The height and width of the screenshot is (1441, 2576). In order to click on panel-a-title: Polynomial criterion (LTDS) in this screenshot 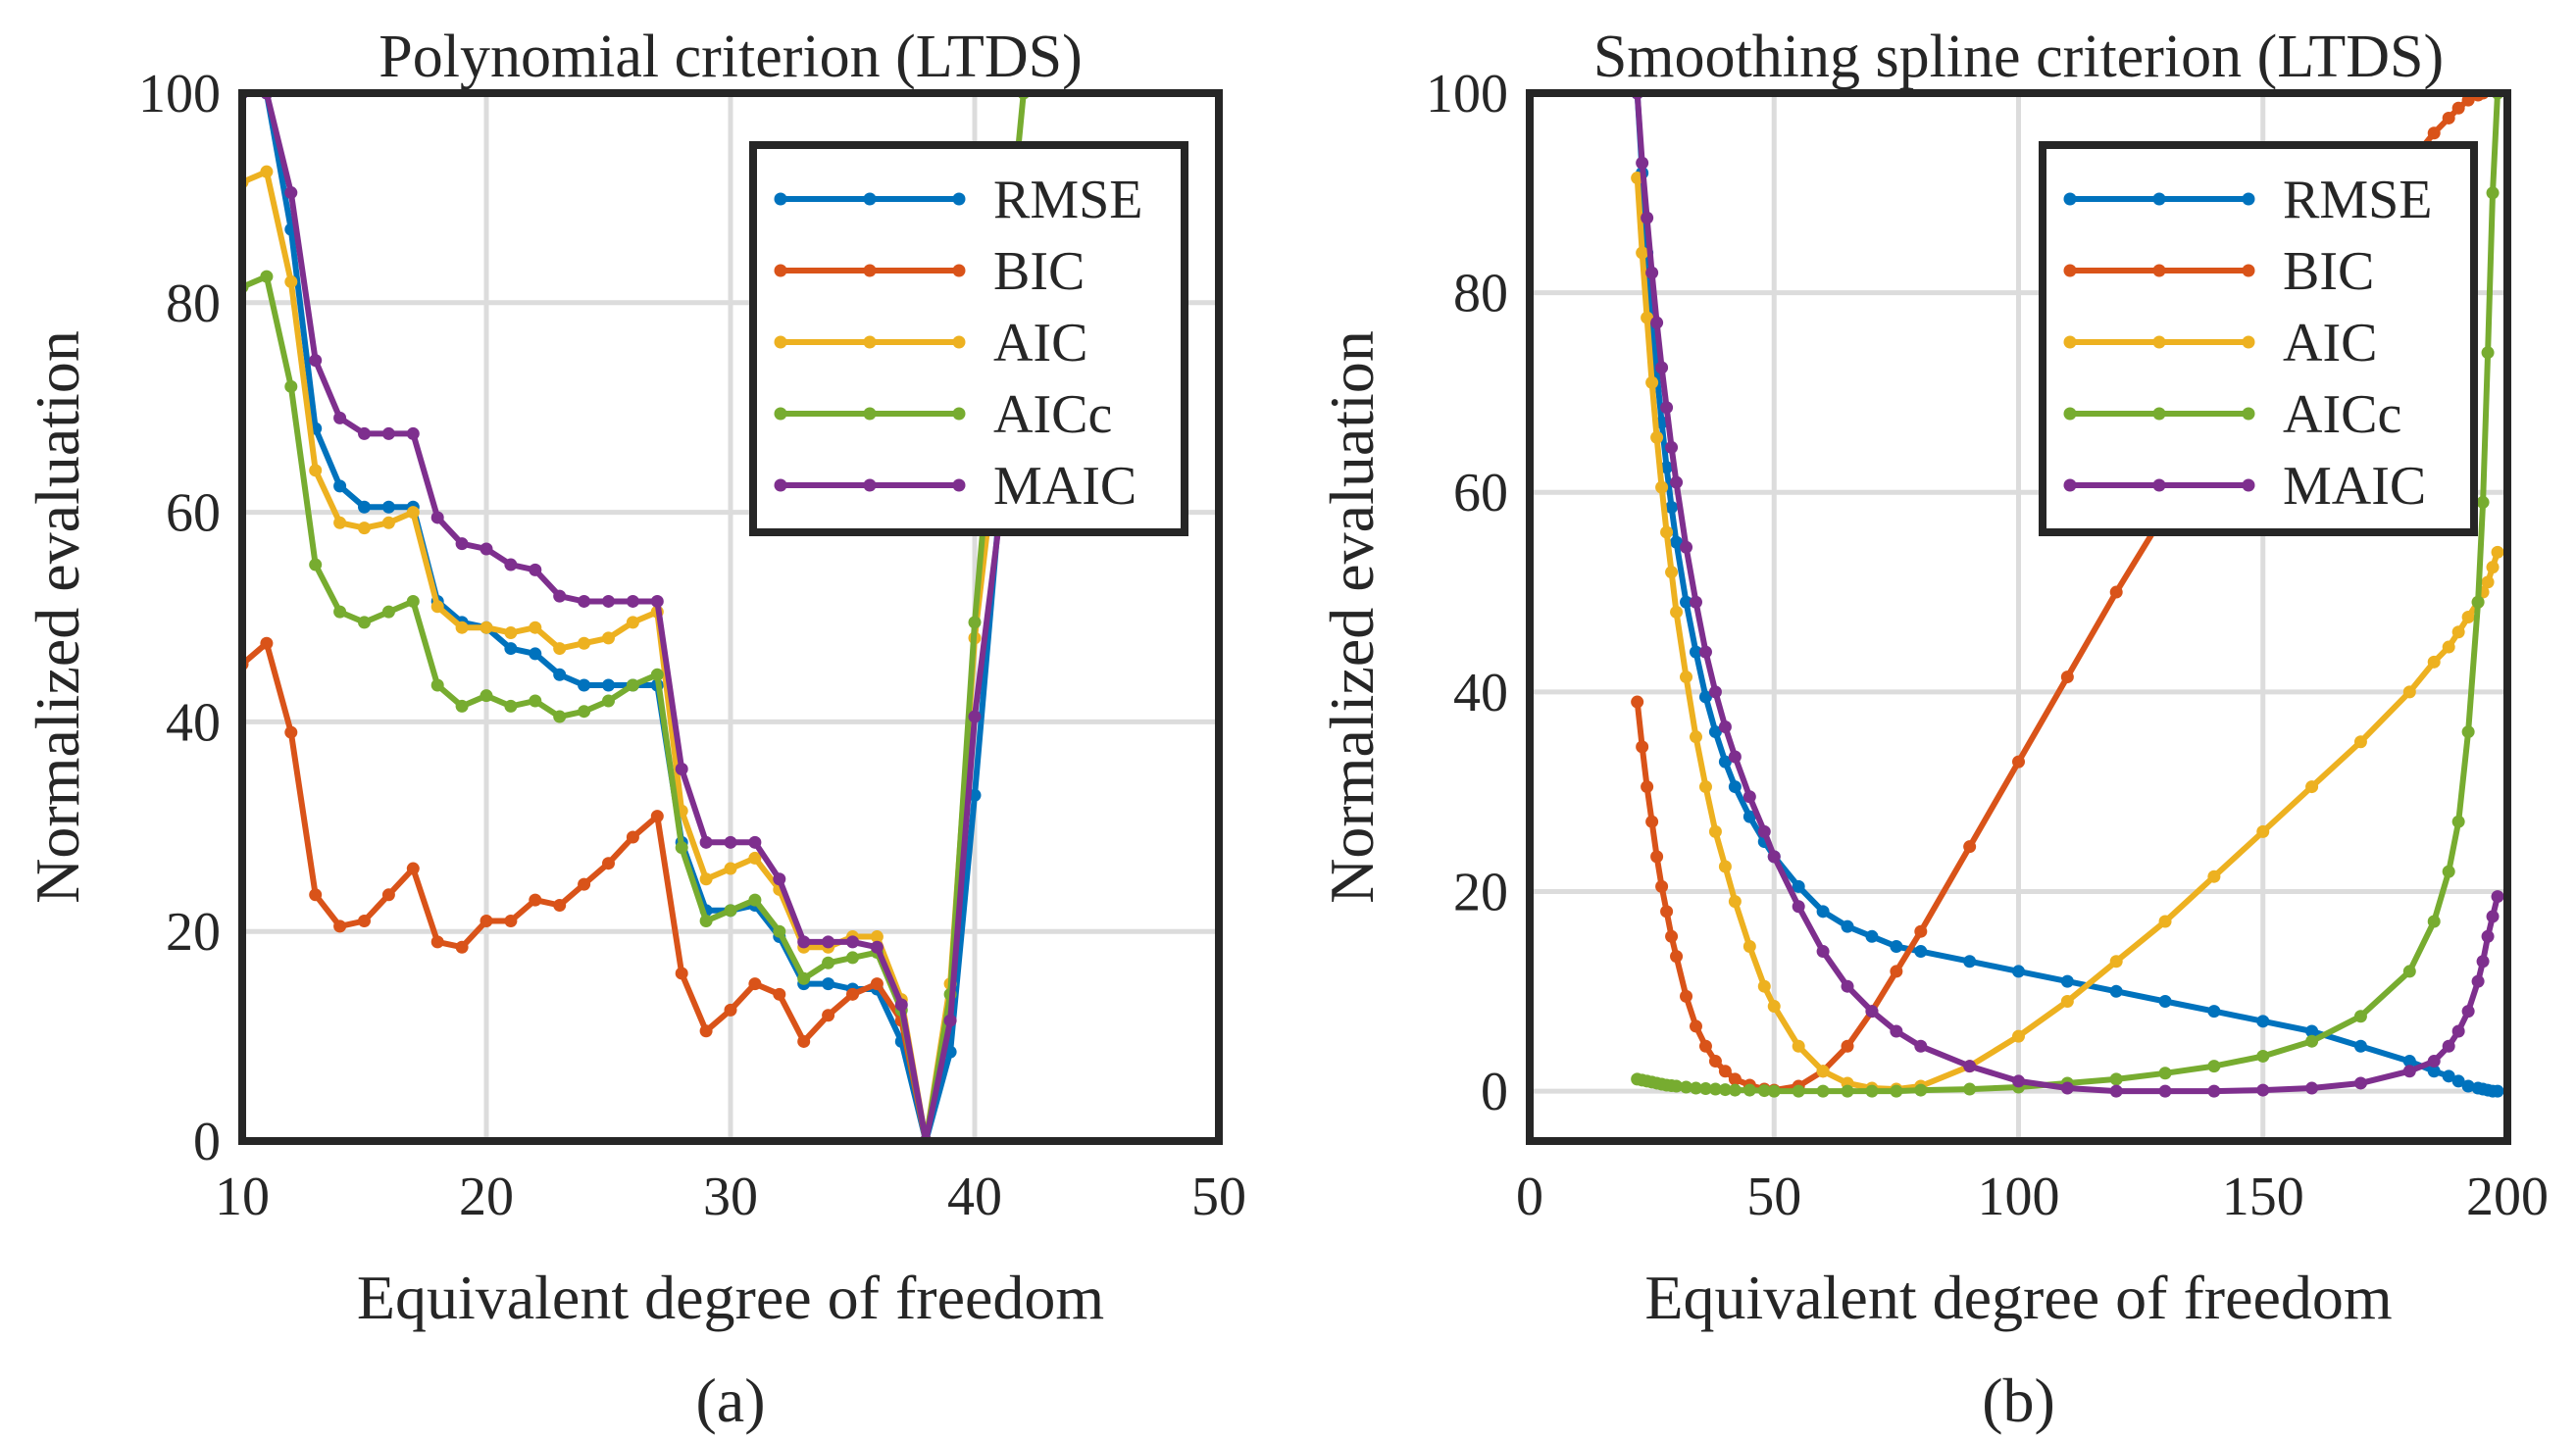, I will do `click(731, 57)`.